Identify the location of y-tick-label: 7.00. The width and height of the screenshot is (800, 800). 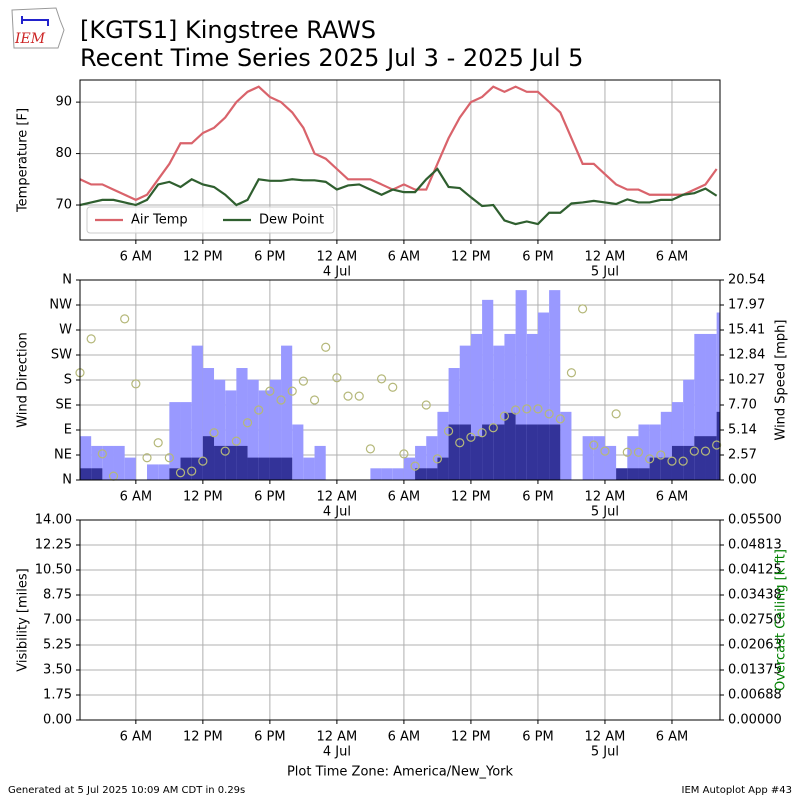
(57, 620).